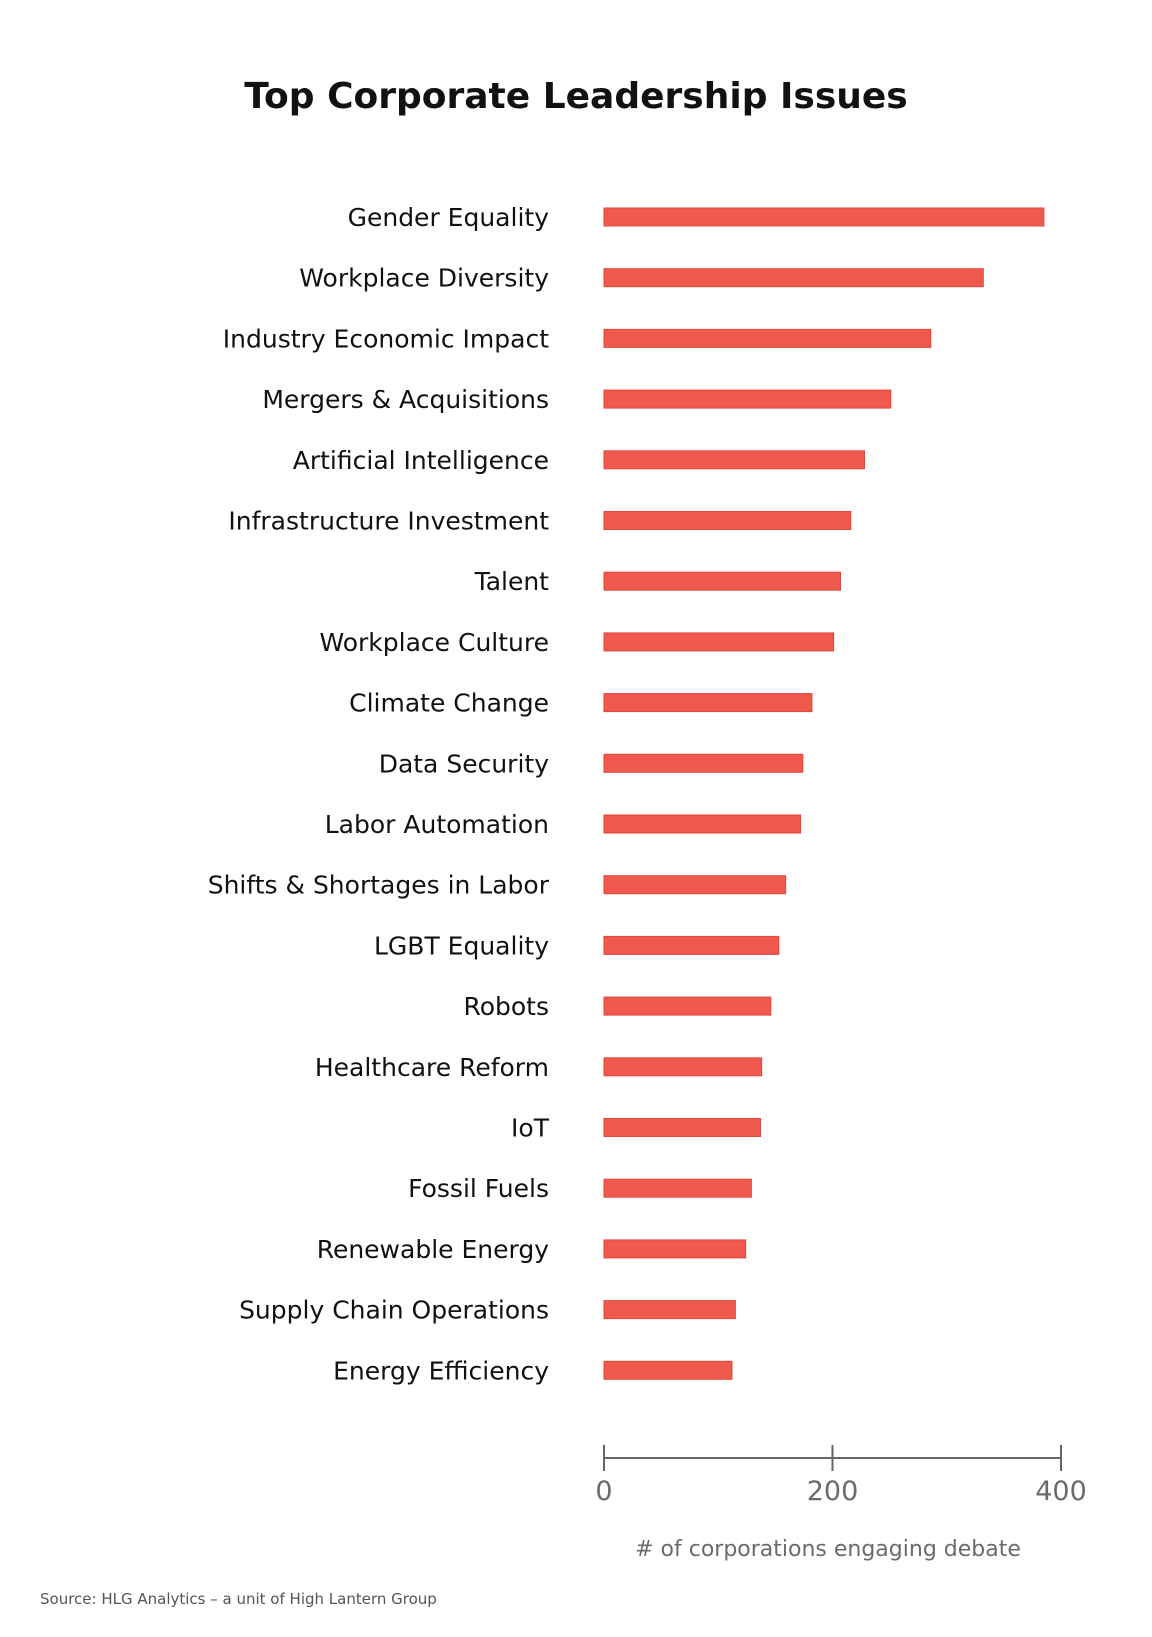 The width and height of the screenshot is (1152, 1637). I want to click on category-label: Artificial Intelligence, so click(421, 460).